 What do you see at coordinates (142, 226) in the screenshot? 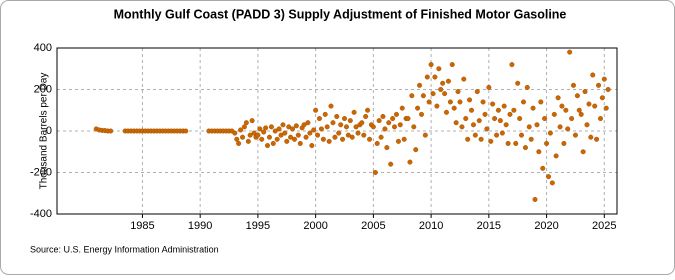
I see `x-tick-label: 1985` at bounding box center [142, 226].